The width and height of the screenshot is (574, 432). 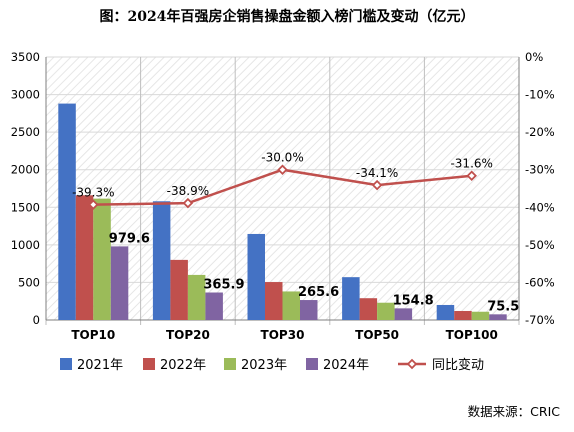 What do you see at coordinates (412, 364) in the screenshot?
I see `legend-marker` at bounding box center [412, 364].